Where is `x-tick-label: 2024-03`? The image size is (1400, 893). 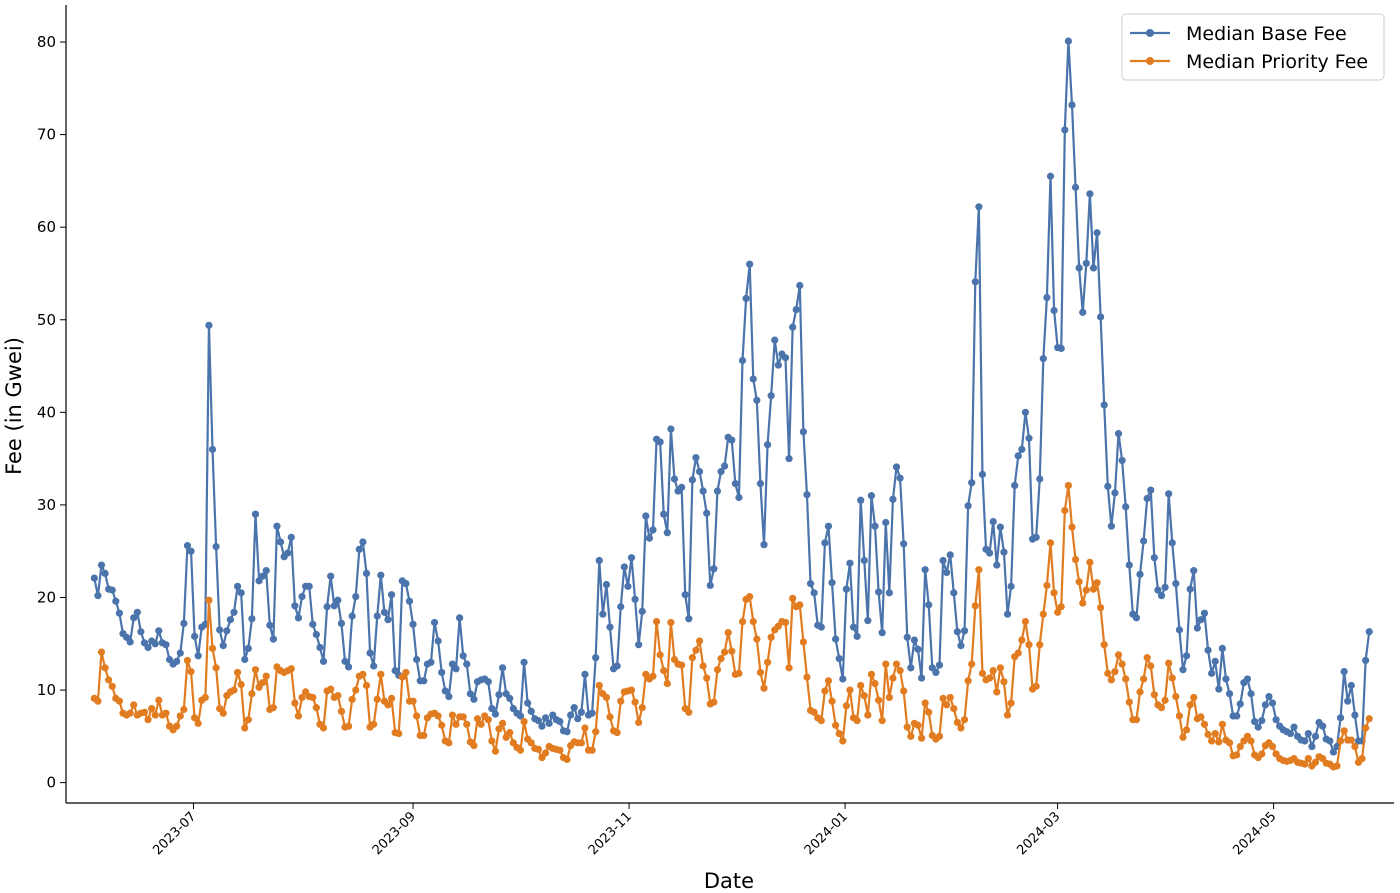 x-tick-label: 2024-03 is located at coordinates (1038, 833).